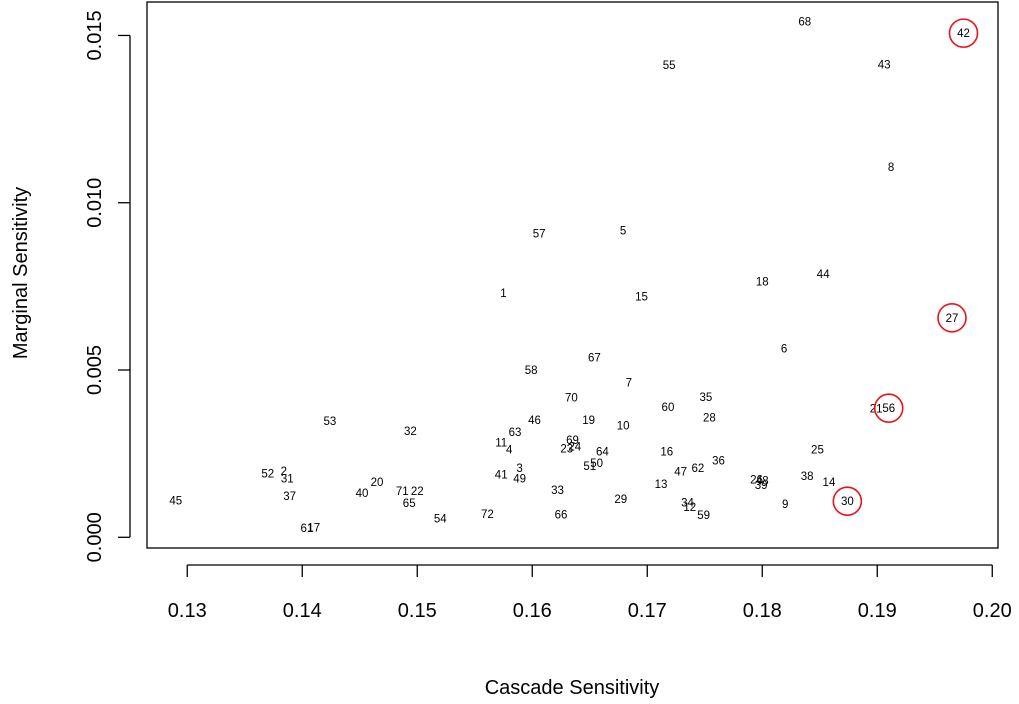 The width and height of the screenshot is (1019, 704). I want to click on x-tick-label: 0.14, so click(302, 611).